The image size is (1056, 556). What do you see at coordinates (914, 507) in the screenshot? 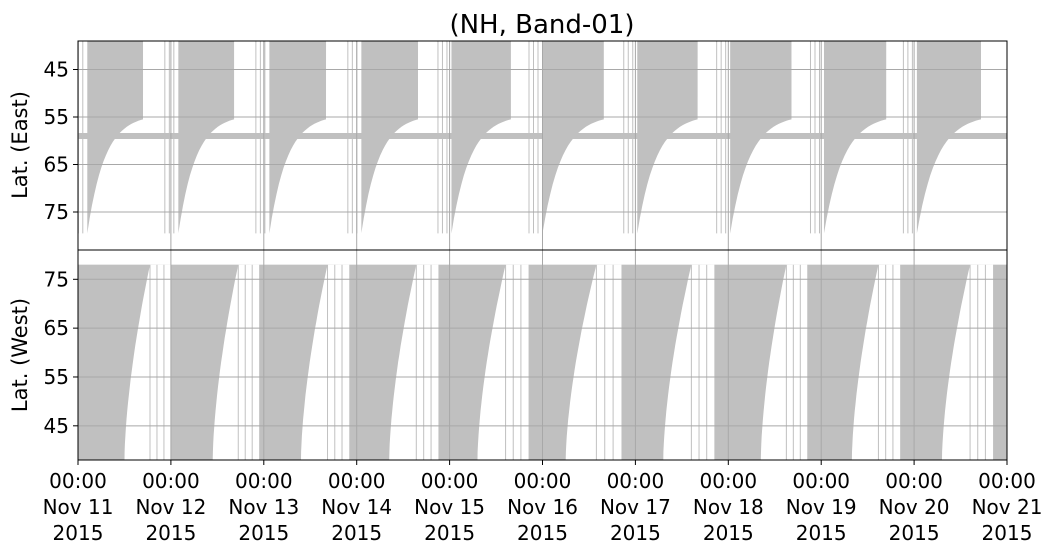
I see `xtick-date: Nov 20` at bounding box center [914, 507].